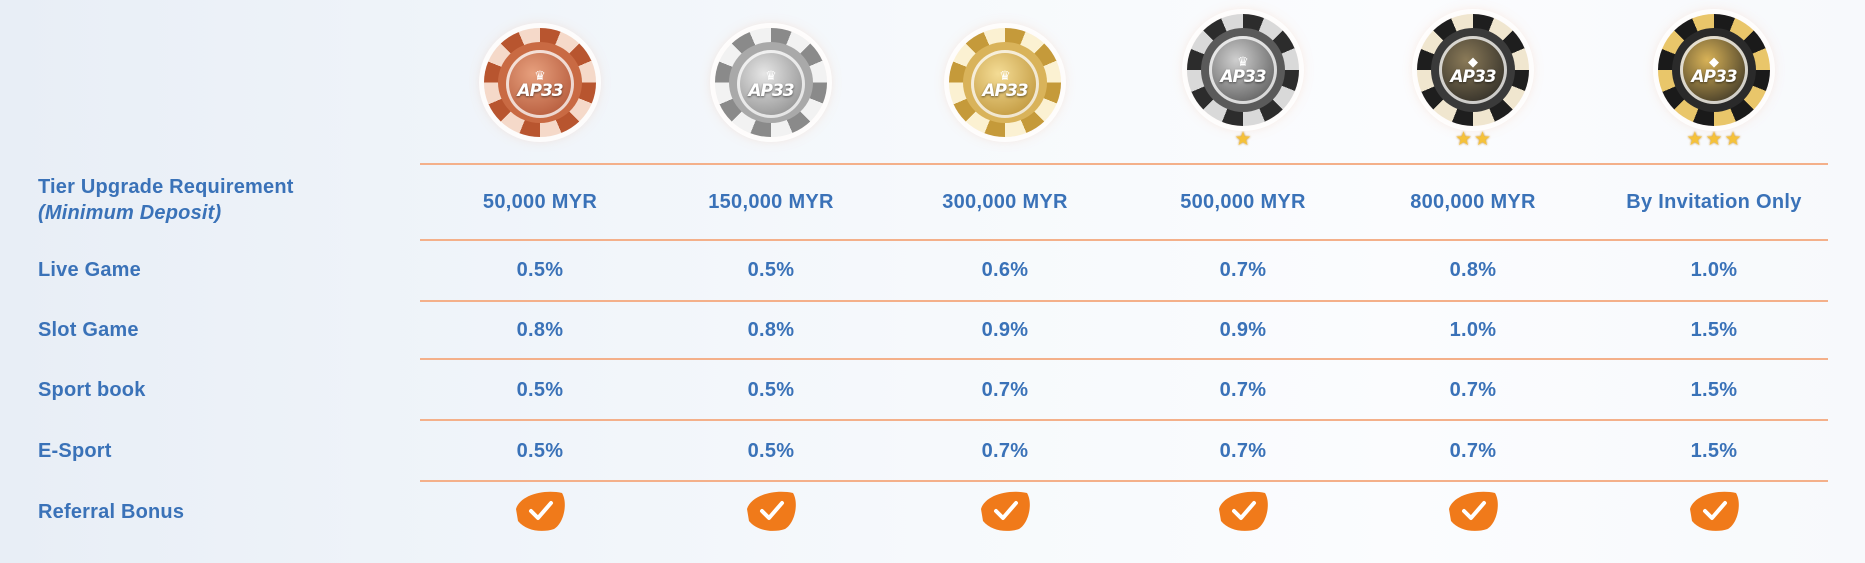 The height and width of the screenshot is (563, 1865). Describe the element at coordinates (1473, 139) in the screenshot. I see `tier-stars: ★ ★` at that location.